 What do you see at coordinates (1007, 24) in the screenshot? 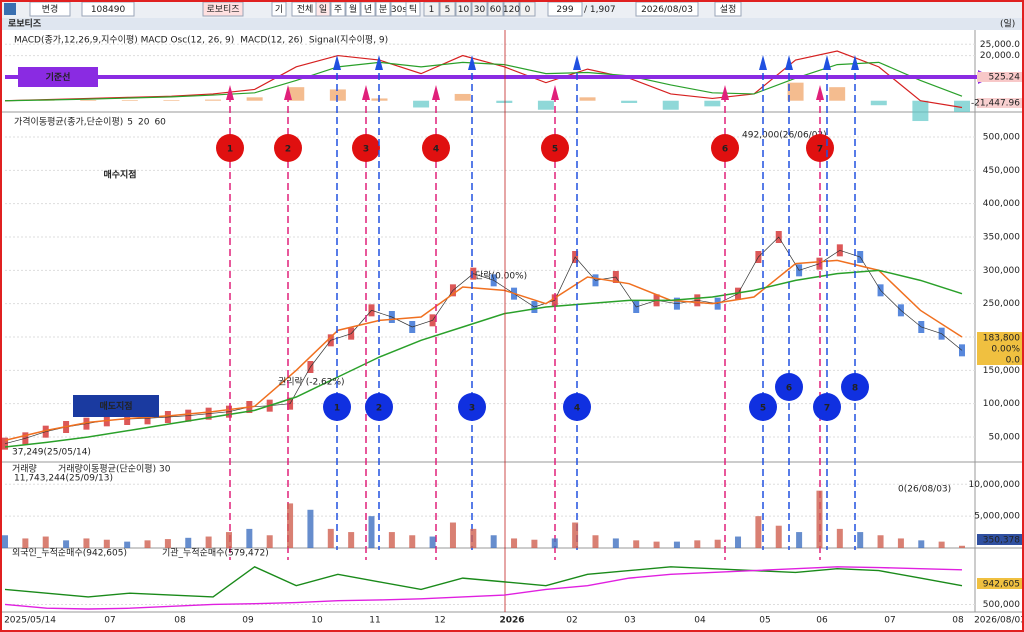
I see `unit-label: (일)` at bounding box center [1007, 24].